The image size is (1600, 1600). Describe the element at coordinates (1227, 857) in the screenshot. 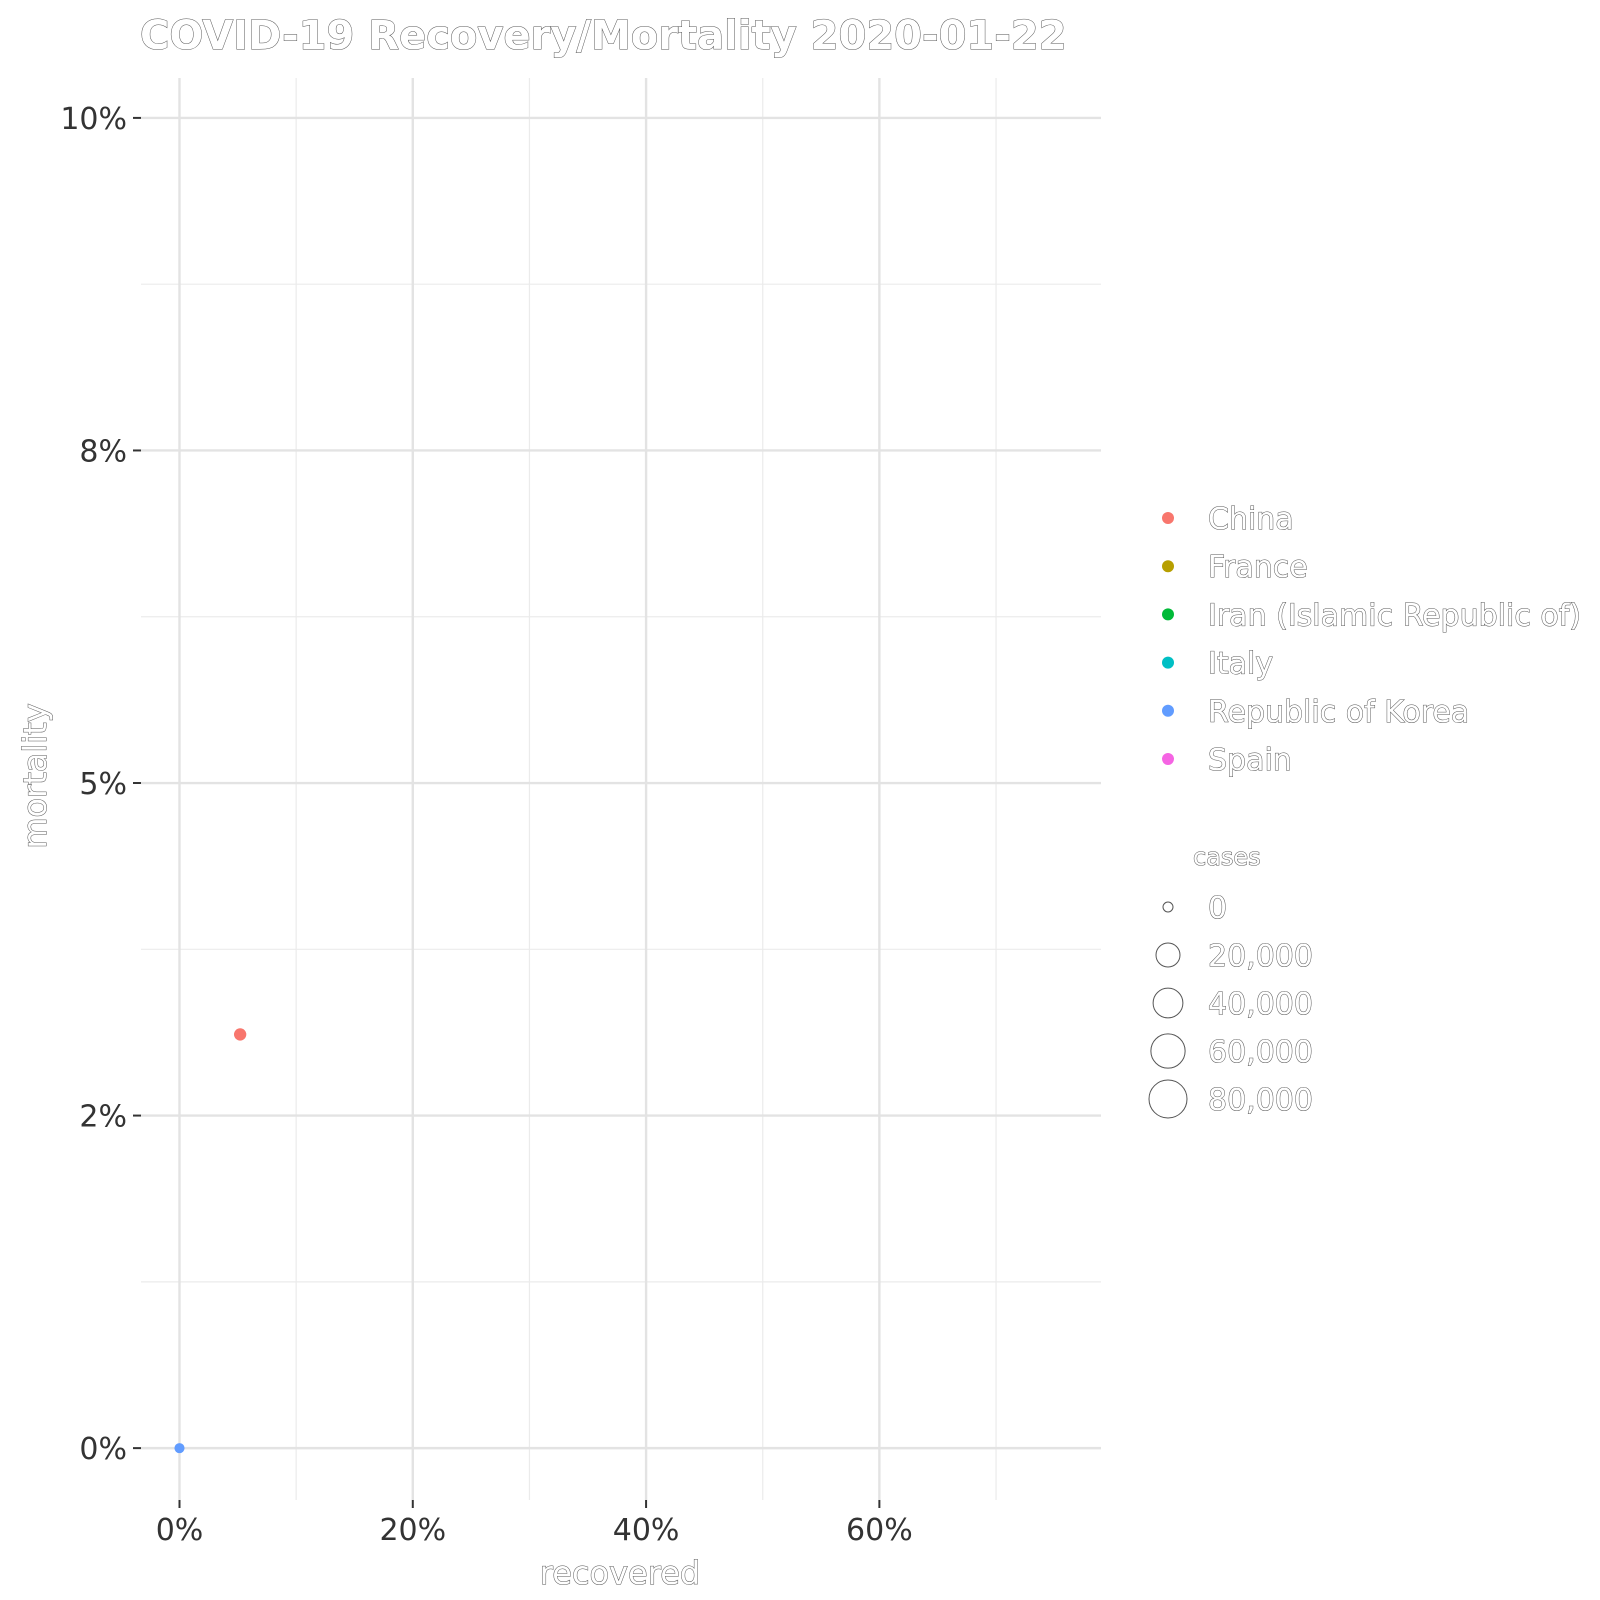

I see `size-legend-title: cases` at that location.